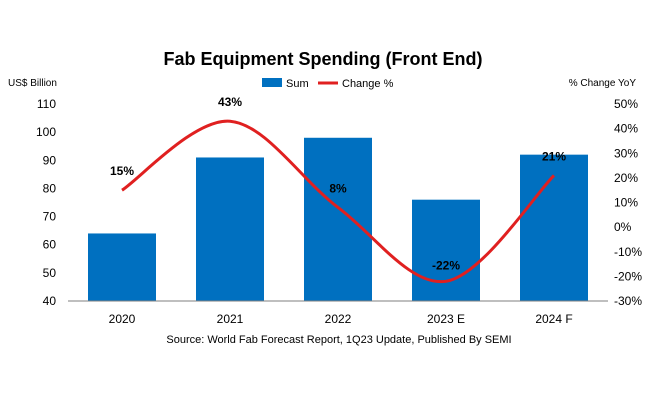 The image size is (650, 400). What do you see at coordinates (50, 301) in the screenshot?
I see `left-tick-label: 40` at bounding box center [50, 301].